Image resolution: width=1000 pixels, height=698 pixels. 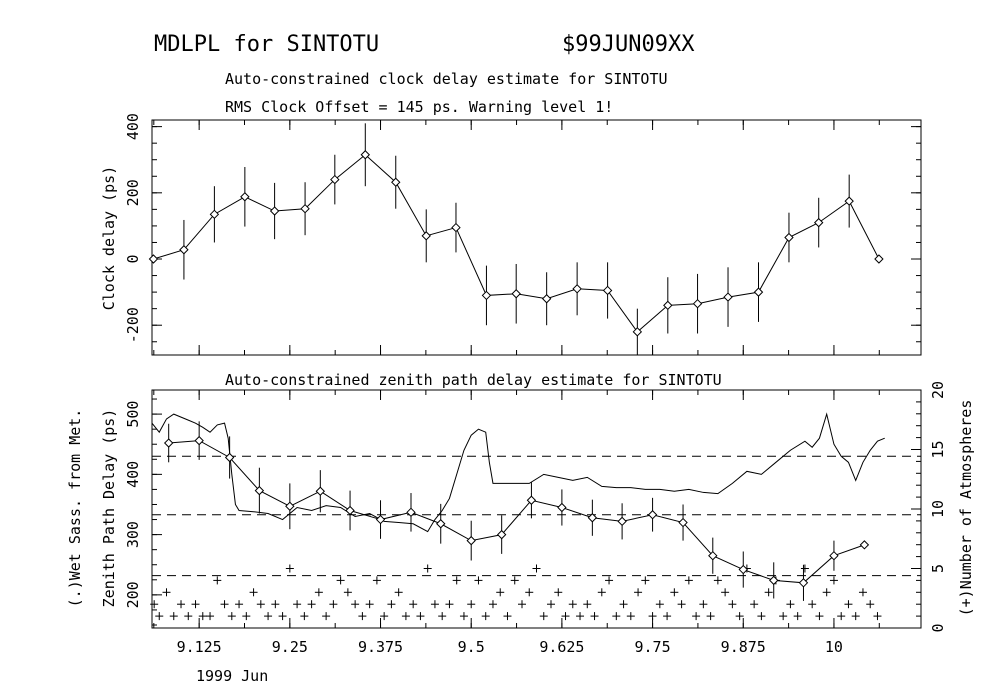 What do you see at coordinates (133, 534) in the screenshot?
I see `bottom-ytick-label: 300` at bounding box center [133, 534].